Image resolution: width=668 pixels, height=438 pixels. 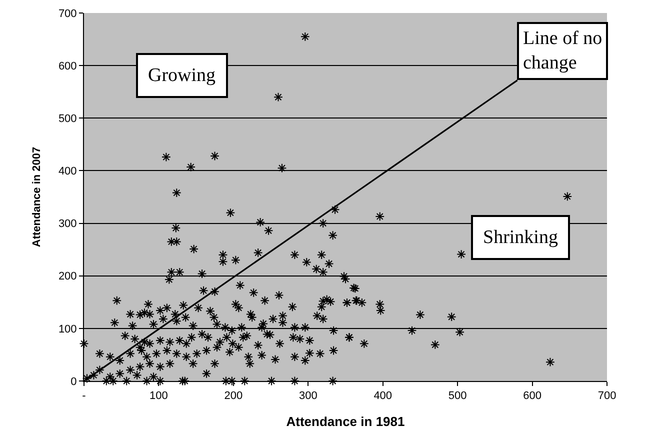 I want to click on y-tick-label: 0, so click(x=73, y=382).